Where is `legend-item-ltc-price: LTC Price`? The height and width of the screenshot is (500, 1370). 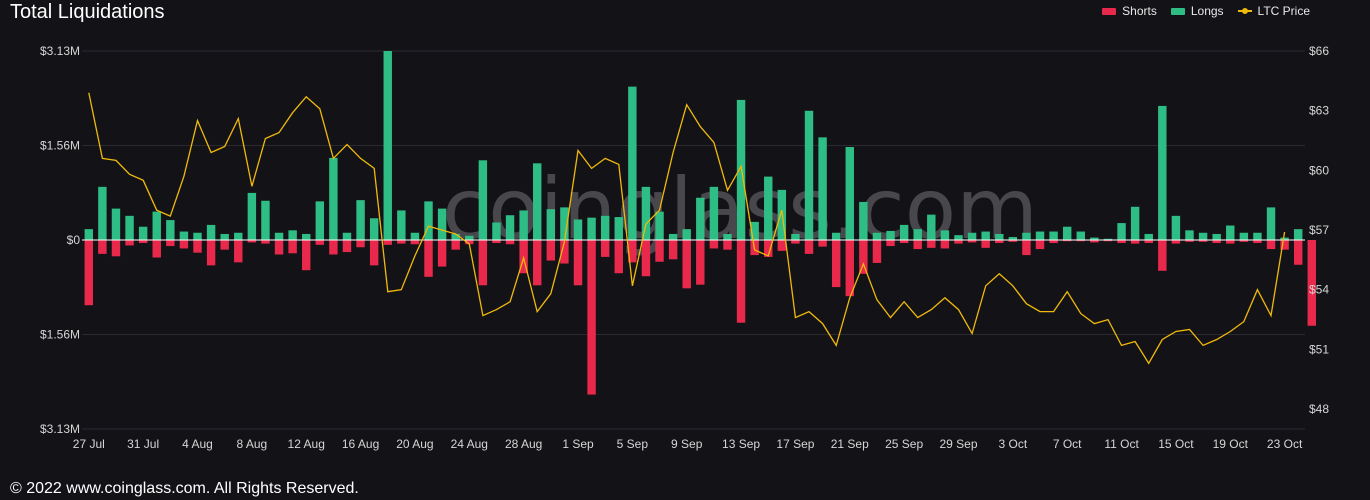
legend-item-ltc-price: LTC Price is located at coordinates (1273, 11).